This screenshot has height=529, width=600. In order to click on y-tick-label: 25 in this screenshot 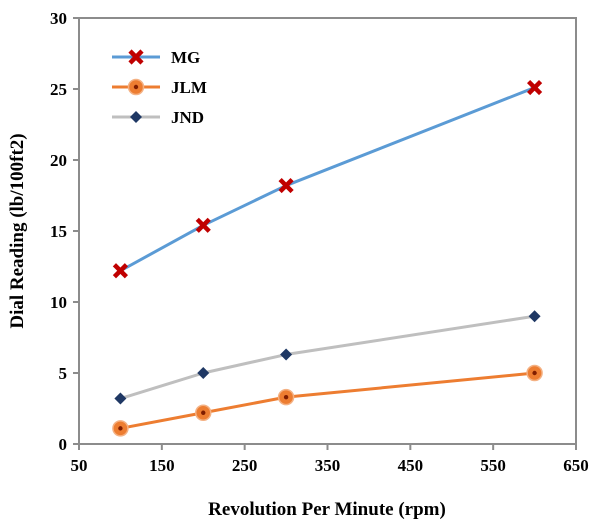, I will do `click(58, 89)`.